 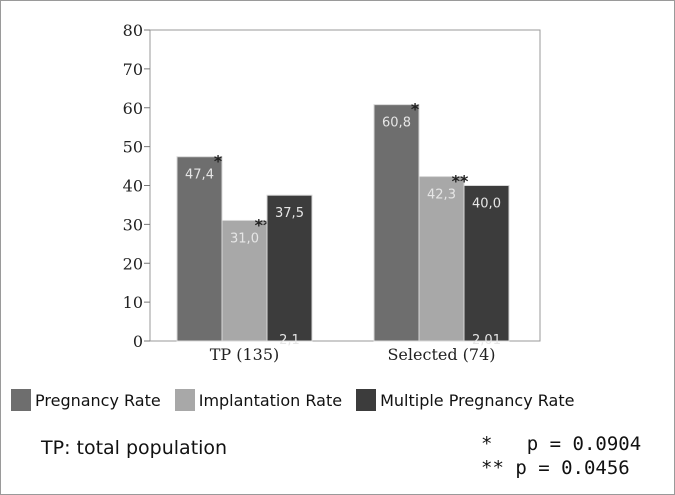 I want to click on category-label: TP (135), so click(x=245, y=354).